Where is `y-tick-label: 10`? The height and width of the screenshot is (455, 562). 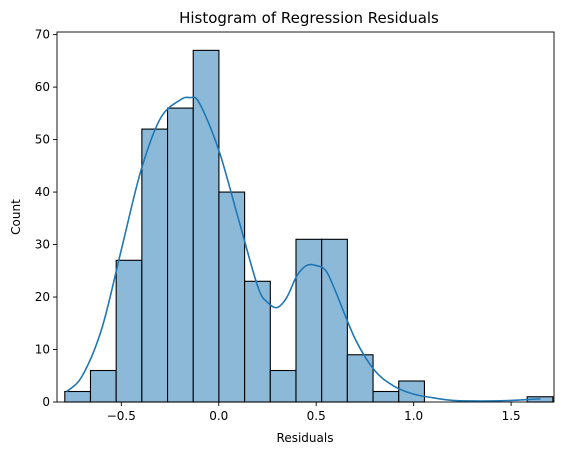
y-tick-label: 10 is located at coordinates (42, 350).